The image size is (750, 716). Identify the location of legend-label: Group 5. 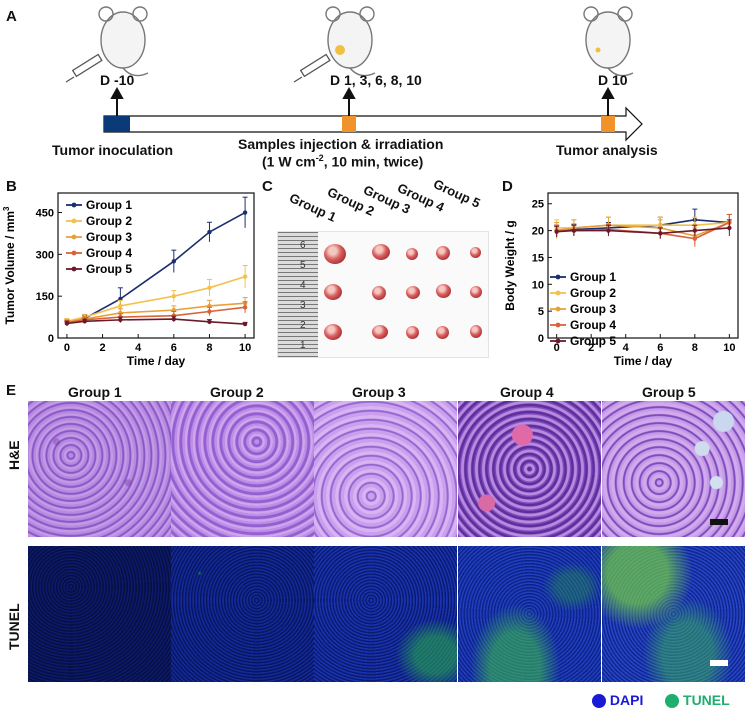
(109, 269).